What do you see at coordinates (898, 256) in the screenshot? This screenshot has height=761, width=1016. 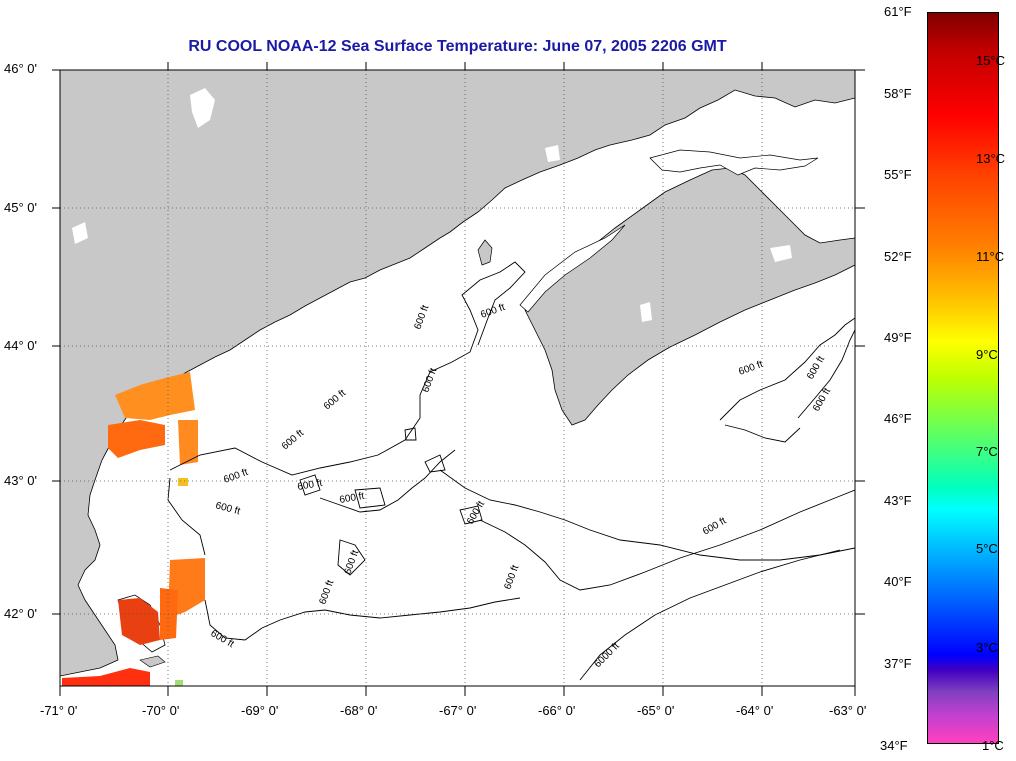 I see `colorbar-f-label: 52°F` at bounding box center [898, 256].